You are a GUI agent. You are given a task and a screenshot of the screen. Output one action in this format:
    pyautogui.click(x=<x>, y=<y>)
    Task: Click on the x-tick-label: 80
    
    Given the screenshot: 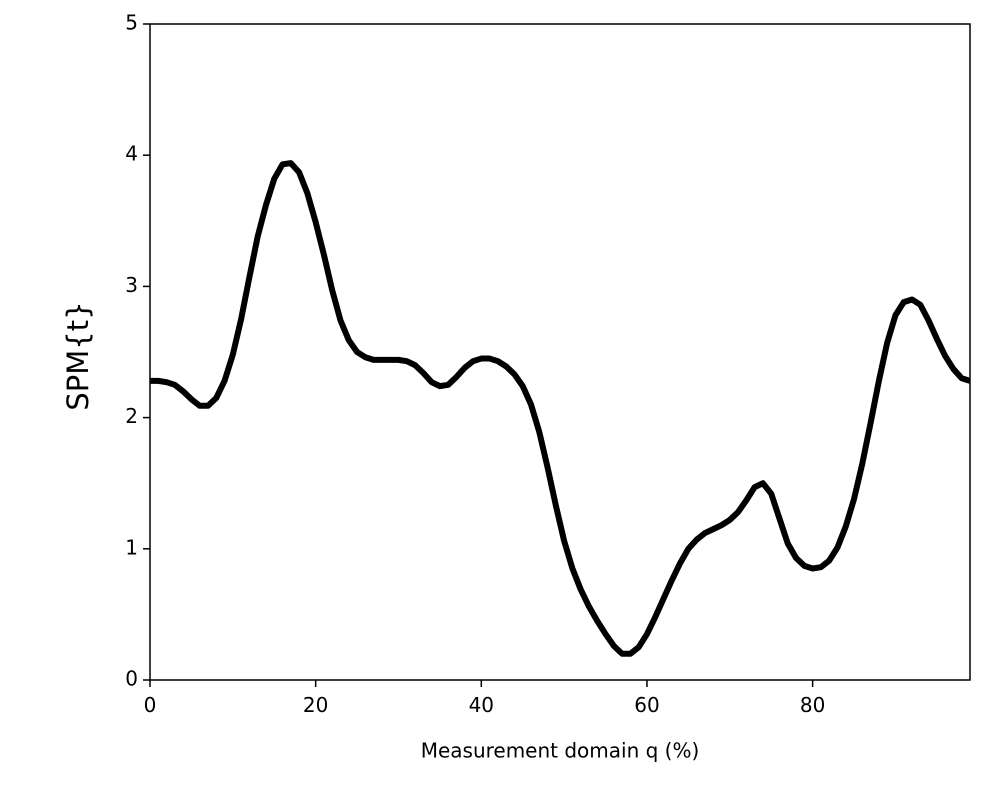 What is the action you would take?
    pyautogui.click(x=812, y=705)
    